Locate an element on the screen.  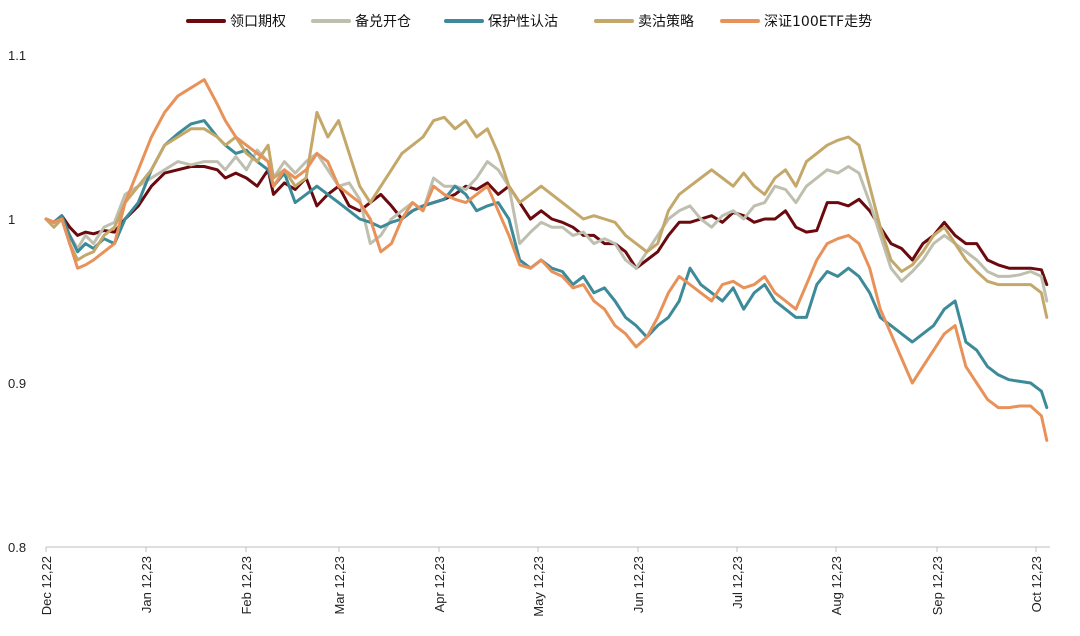
x-tick-label: Sep 12,23 is located at coordinates (937, 585).